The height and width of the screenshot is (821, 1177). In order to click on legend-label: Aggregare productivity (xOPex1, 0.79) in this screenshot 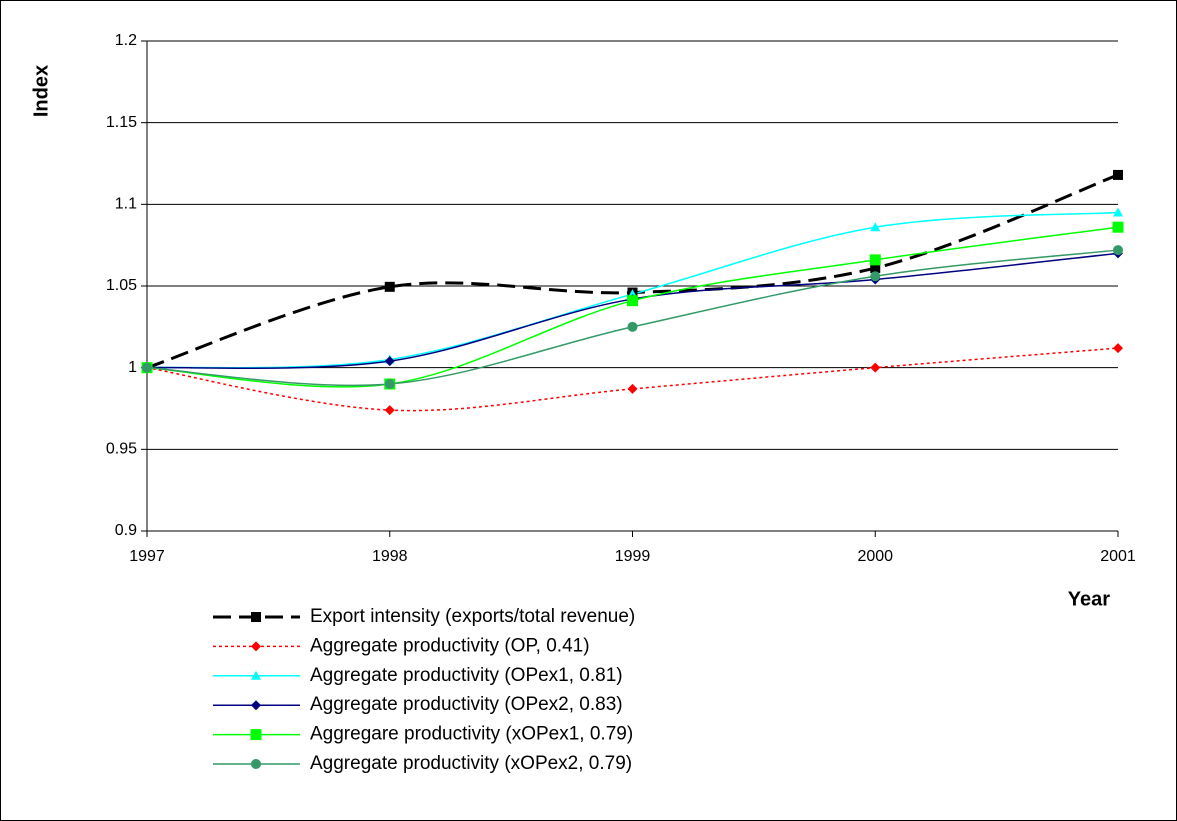, I will do `click(471, 734)`.